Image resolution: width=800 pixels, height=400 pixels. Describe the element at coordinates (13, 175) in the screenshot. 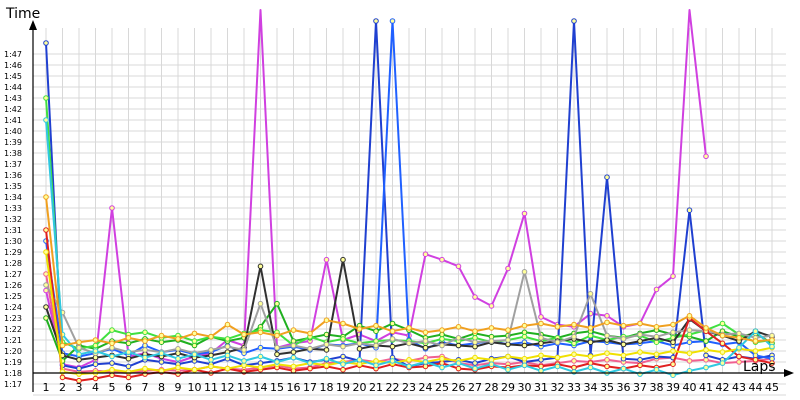

I see `y-tick-label: 1:36` at that location.